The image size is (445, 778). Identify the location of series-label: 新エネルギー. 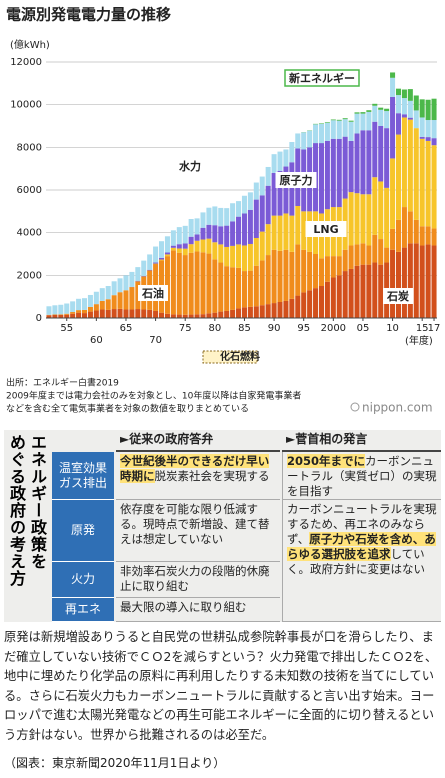
(322, 78).